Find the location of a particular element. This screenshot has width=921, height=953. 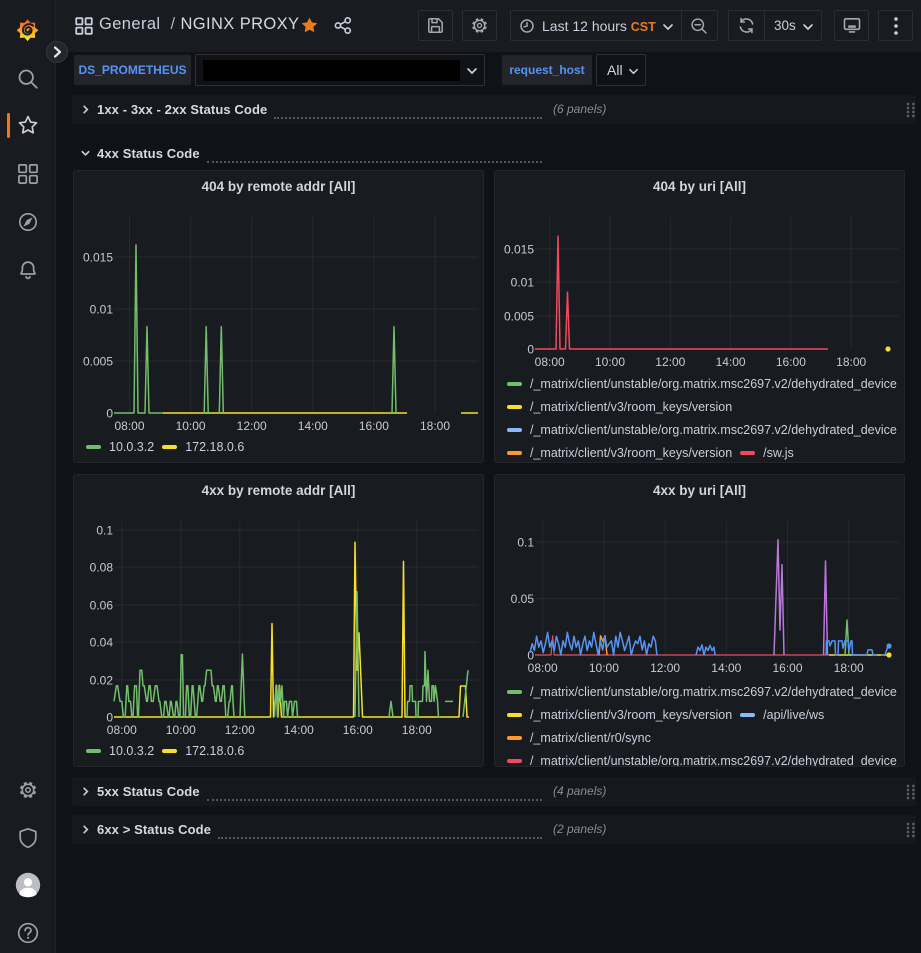

svg-text: 0.08 is located at coordinates (102, 568).